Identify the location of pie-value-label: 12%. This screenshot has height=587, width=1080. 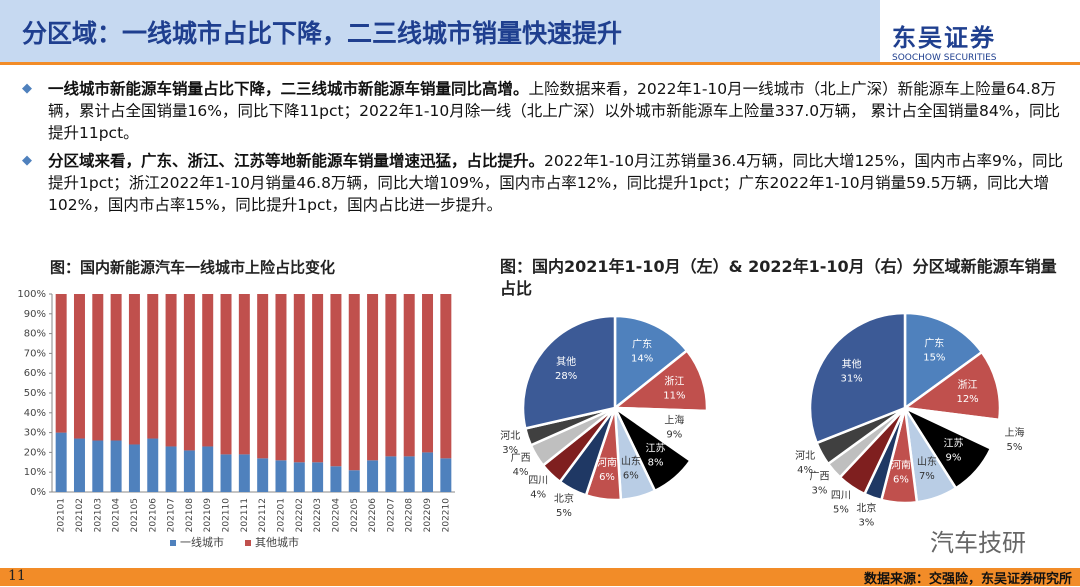
(967, 399).